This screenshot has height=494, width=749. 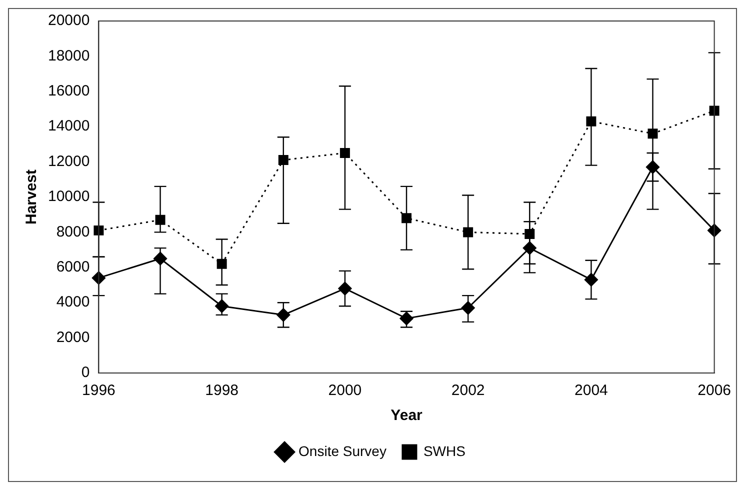 I want to click on x-tick-label: 2004, so click(x=591, y=391).